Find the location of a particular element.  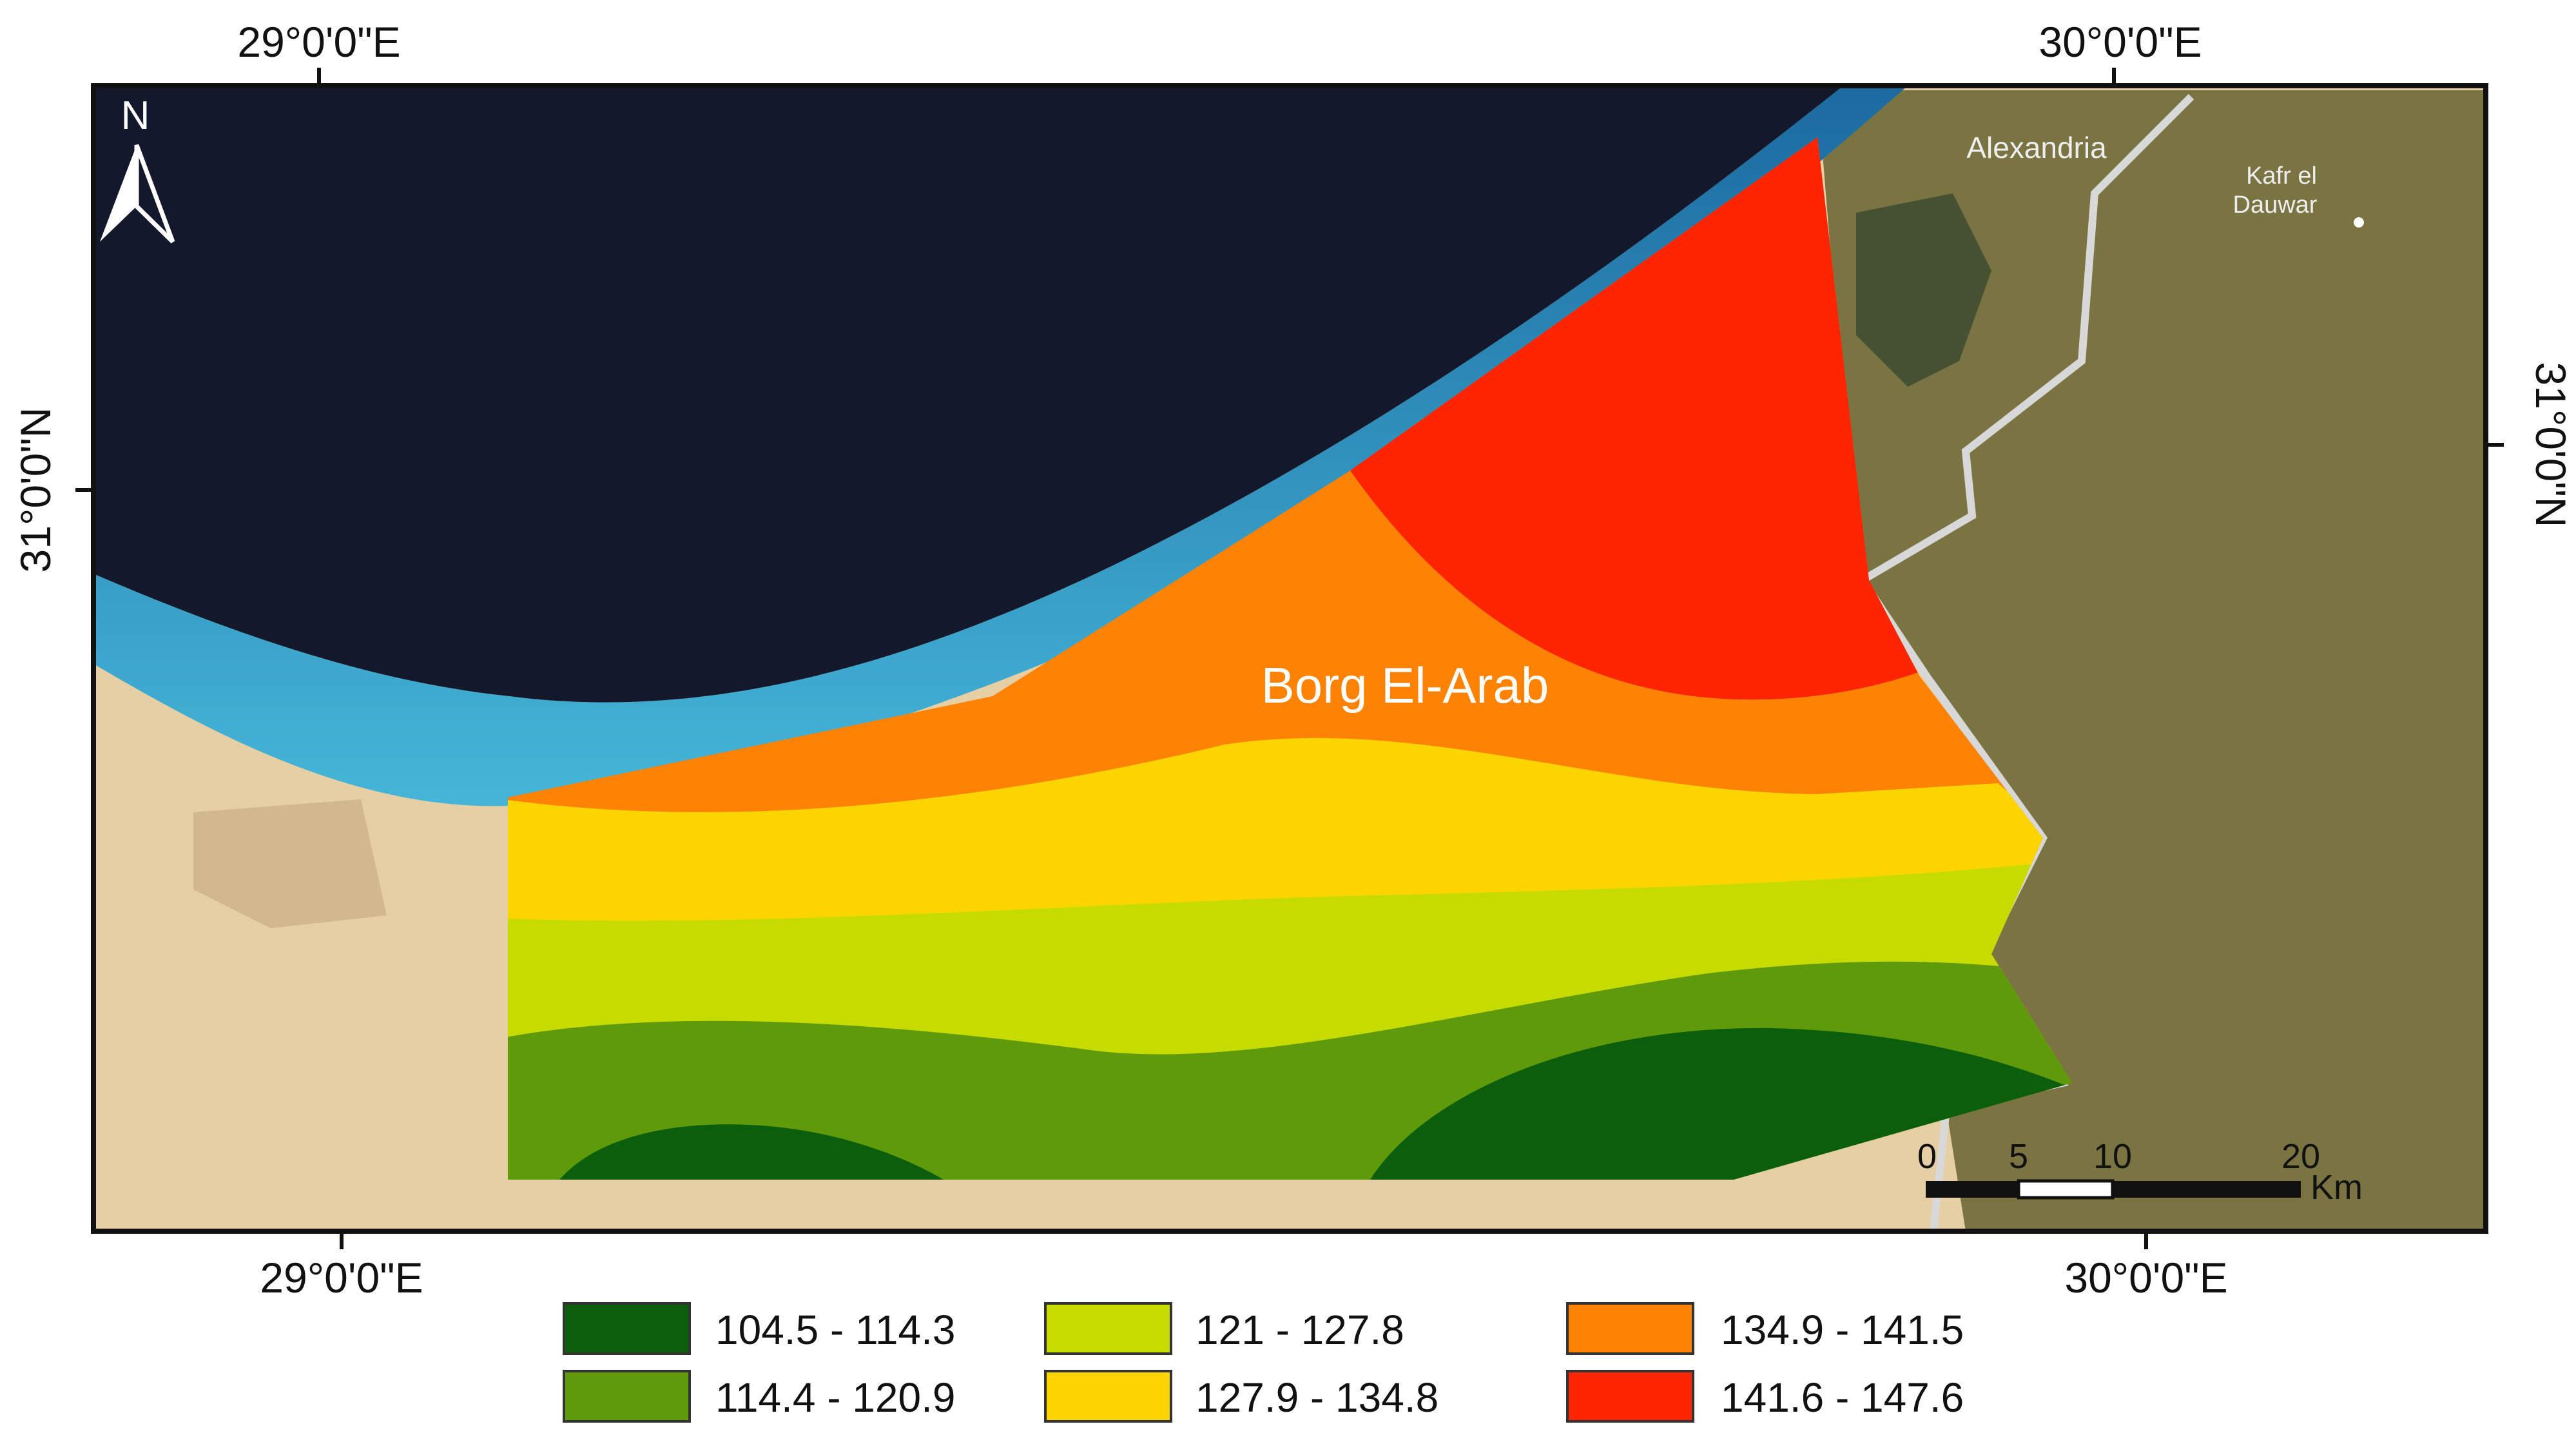

graticule-right: 31°0'0"N is located at coordinates (2551, 445).